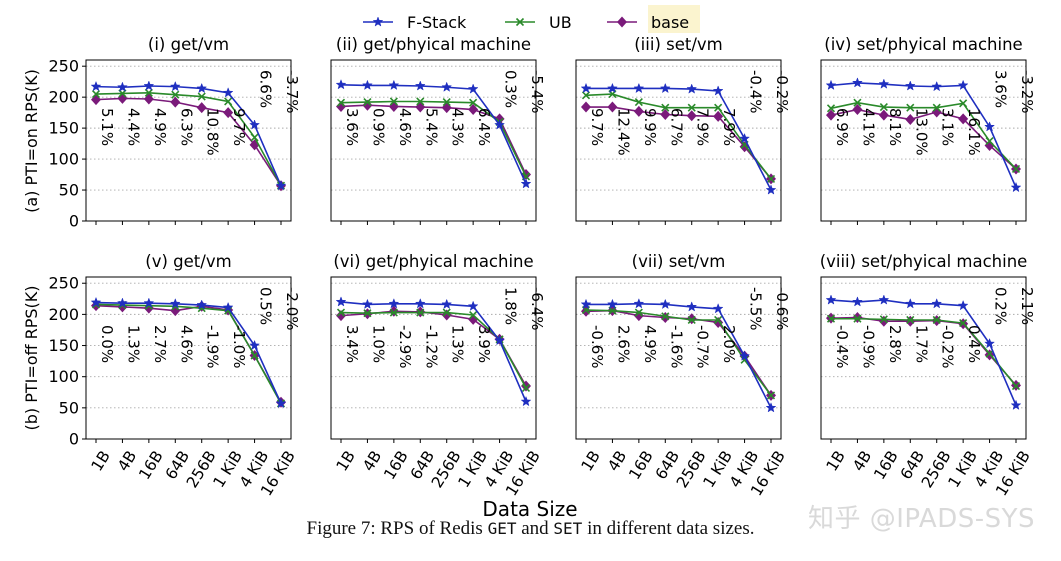 The image size is (1061, 561). I want to click on panel-title: (vii) set/vm, so click(679, 261).